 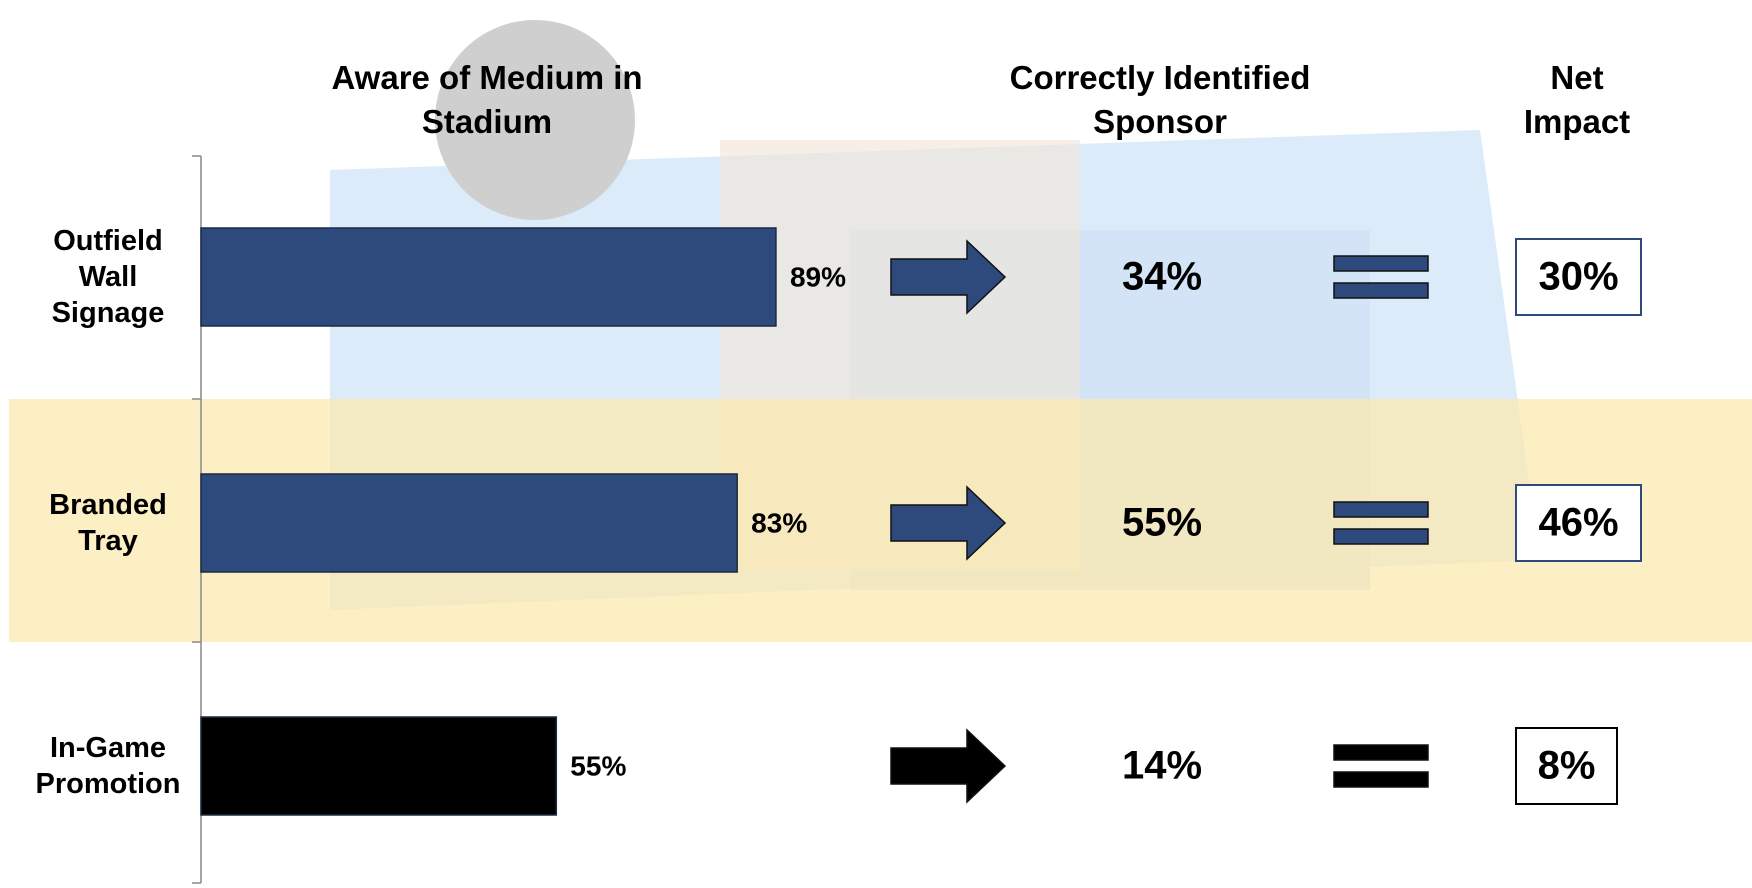 I want to click on net-impact-value: 46%, so click(x=1578, y=523).